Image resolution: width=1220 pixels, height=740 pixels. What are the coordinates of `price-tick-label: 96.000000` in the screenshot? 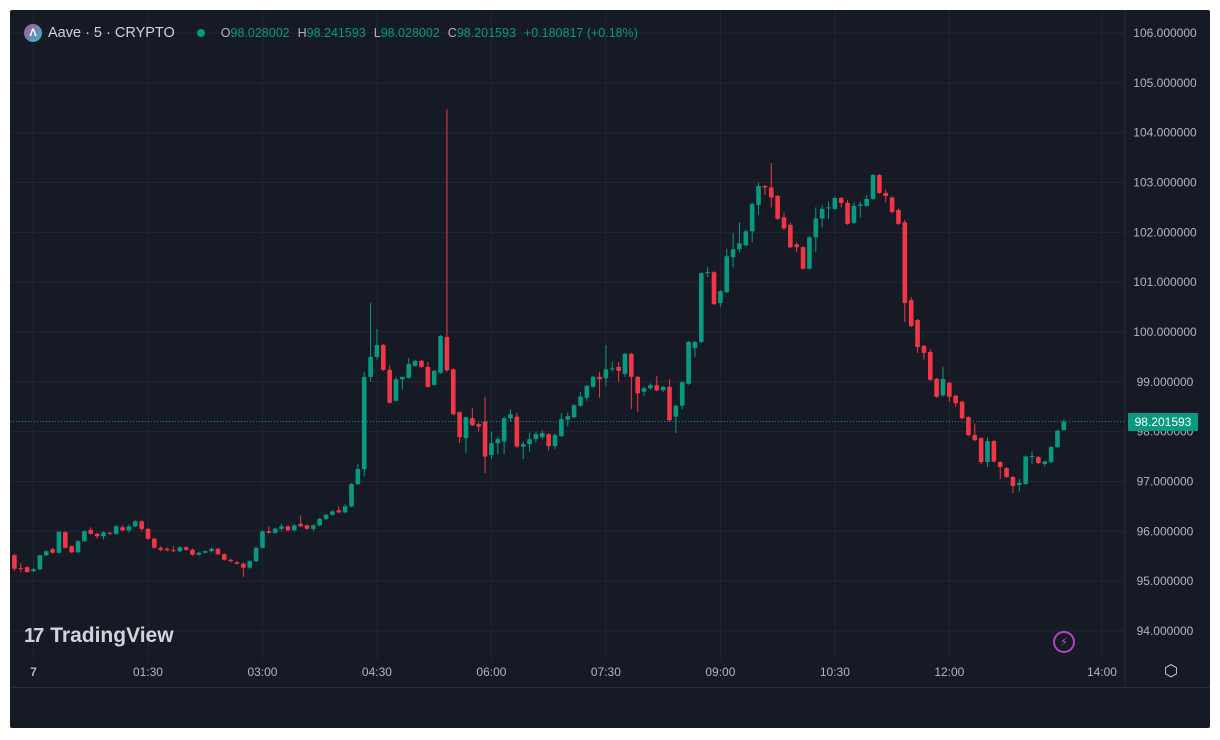 It's located at (1165, 531).